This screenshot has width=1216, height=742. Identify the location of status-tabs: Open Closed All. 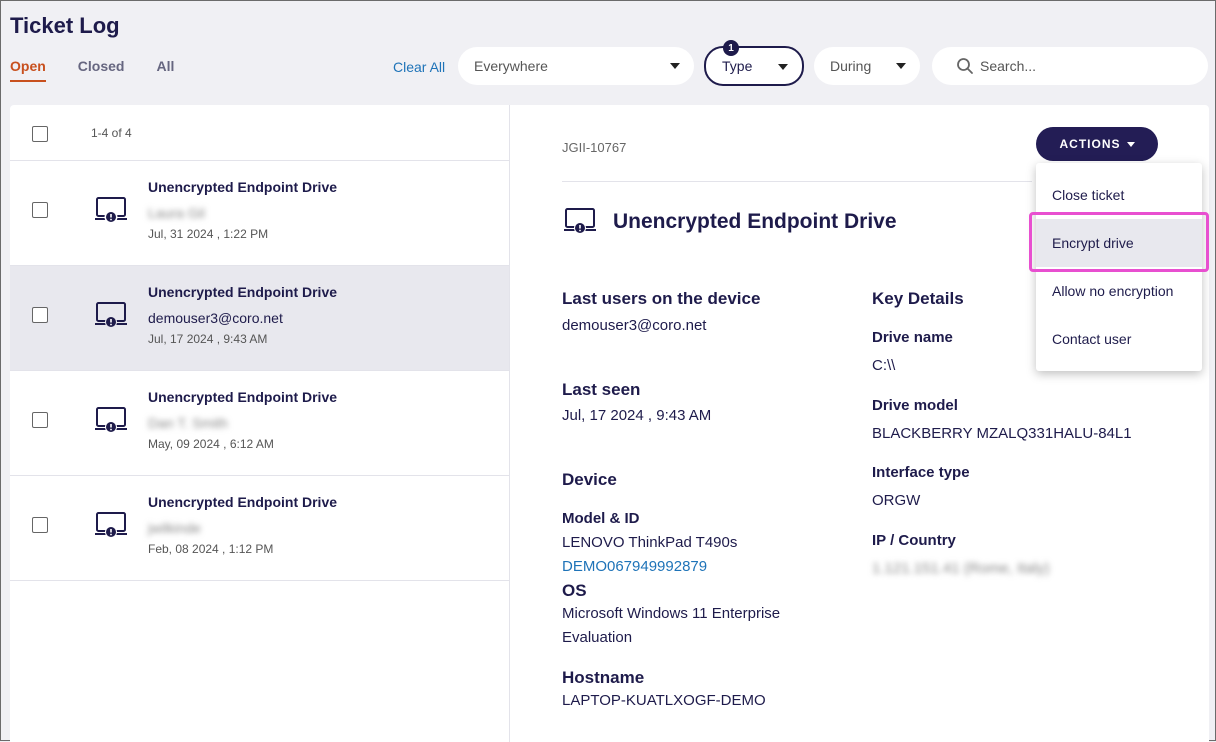
(92, 70).